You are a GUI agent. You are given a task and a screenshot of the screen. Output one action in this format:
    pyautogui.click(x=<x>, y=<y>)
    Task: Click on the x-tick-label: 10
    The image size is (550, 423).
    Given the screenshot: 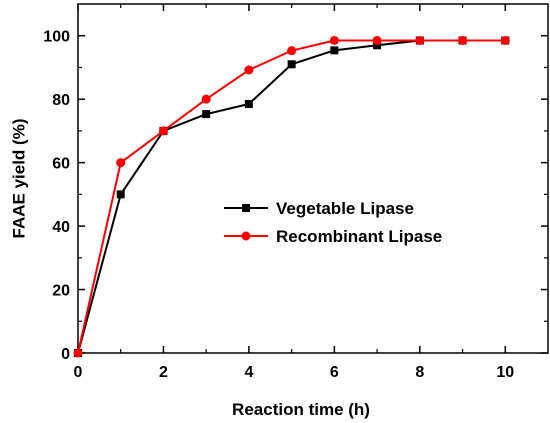 What is the action you would take?
    pyautogui.click(x=505, y=372)
    